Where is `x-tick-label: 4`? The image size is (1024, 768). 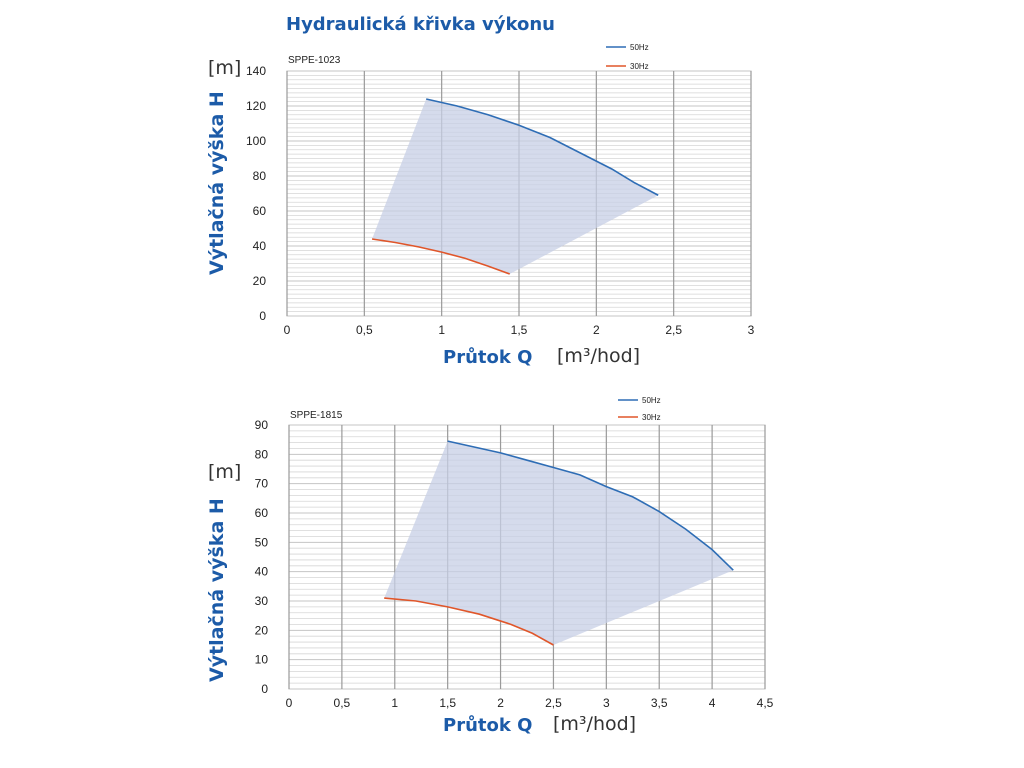 x-tick-label: 4 is located at coordinates (712, 703).